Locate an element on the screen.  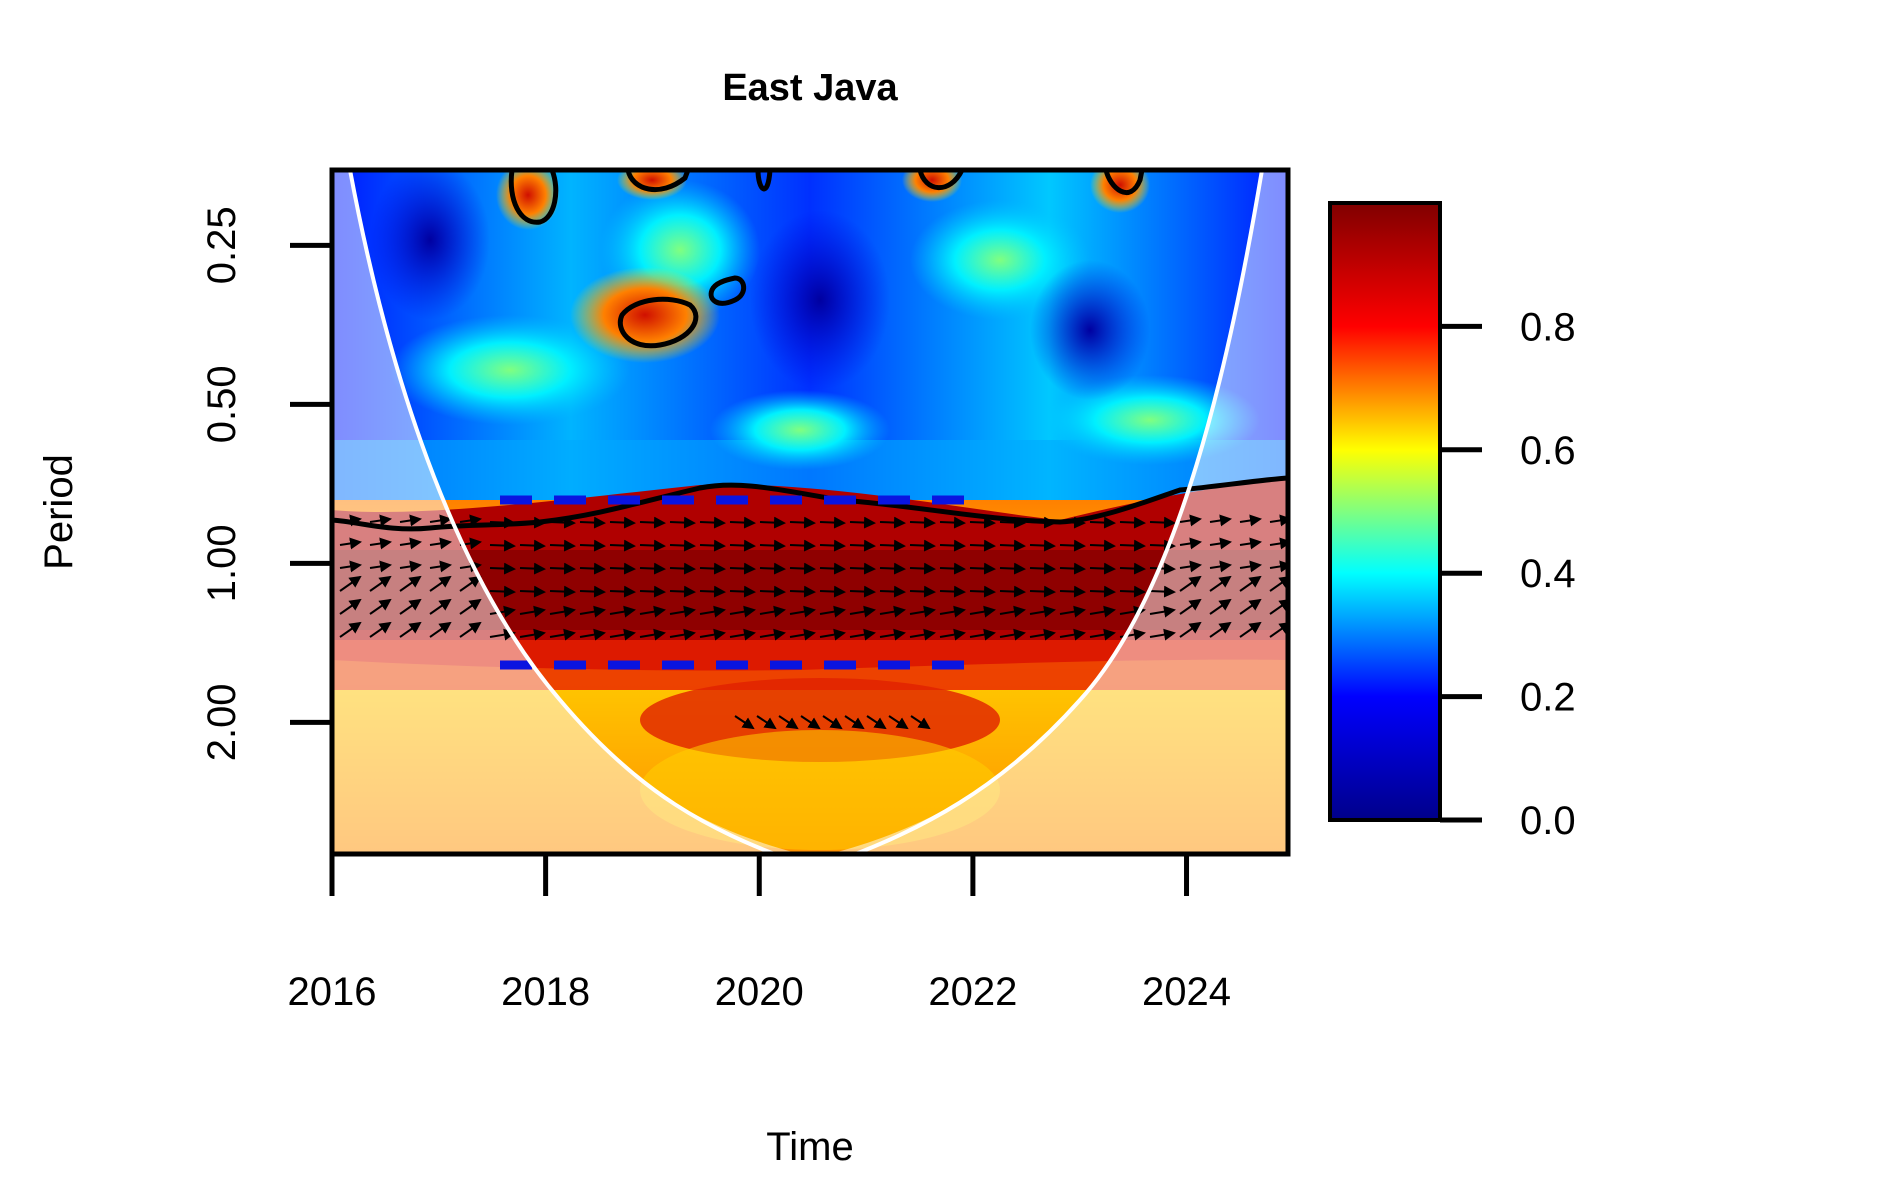
y-tick-label: 1.00 is located at coordinates (222, 563).